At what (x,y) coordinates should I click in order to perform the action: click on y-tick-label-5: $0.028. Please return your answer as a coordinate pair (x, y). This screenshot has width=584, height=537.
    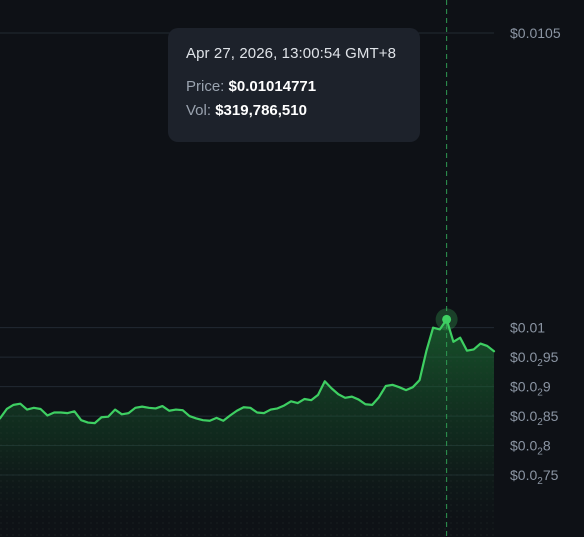
    Looking at the image, I should click on (530, 448).